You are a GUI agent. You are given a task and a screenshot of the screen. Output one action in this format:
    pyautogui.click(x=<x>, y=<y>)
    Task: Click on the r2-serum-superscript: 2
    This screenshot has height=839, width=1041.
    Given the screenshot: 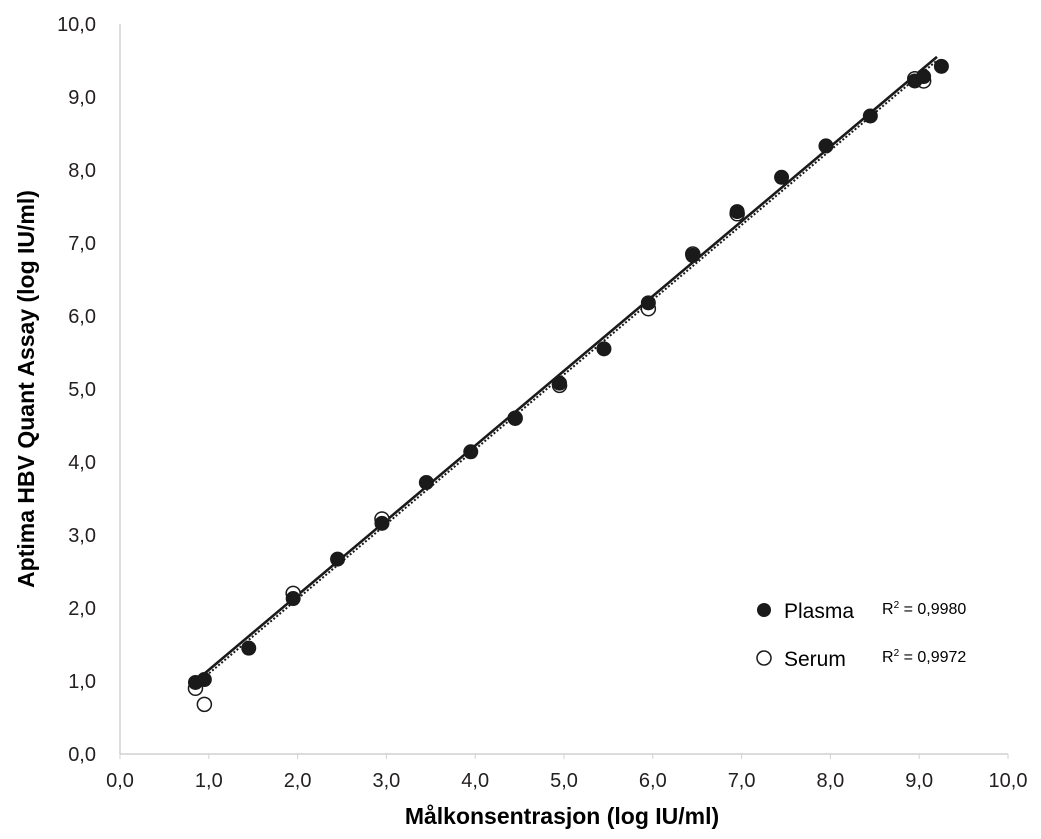 What is the action you would take?
    pyautogui.click(x=897, y=653)
    